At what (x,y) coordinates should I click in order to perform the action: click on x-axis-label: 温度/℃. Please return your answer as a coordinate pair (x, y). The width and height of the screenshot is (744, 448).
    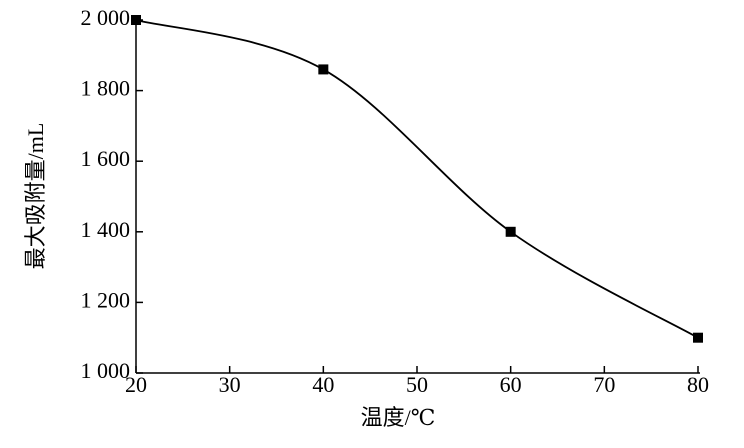
    Looking at the image, I should click on (398, 417).